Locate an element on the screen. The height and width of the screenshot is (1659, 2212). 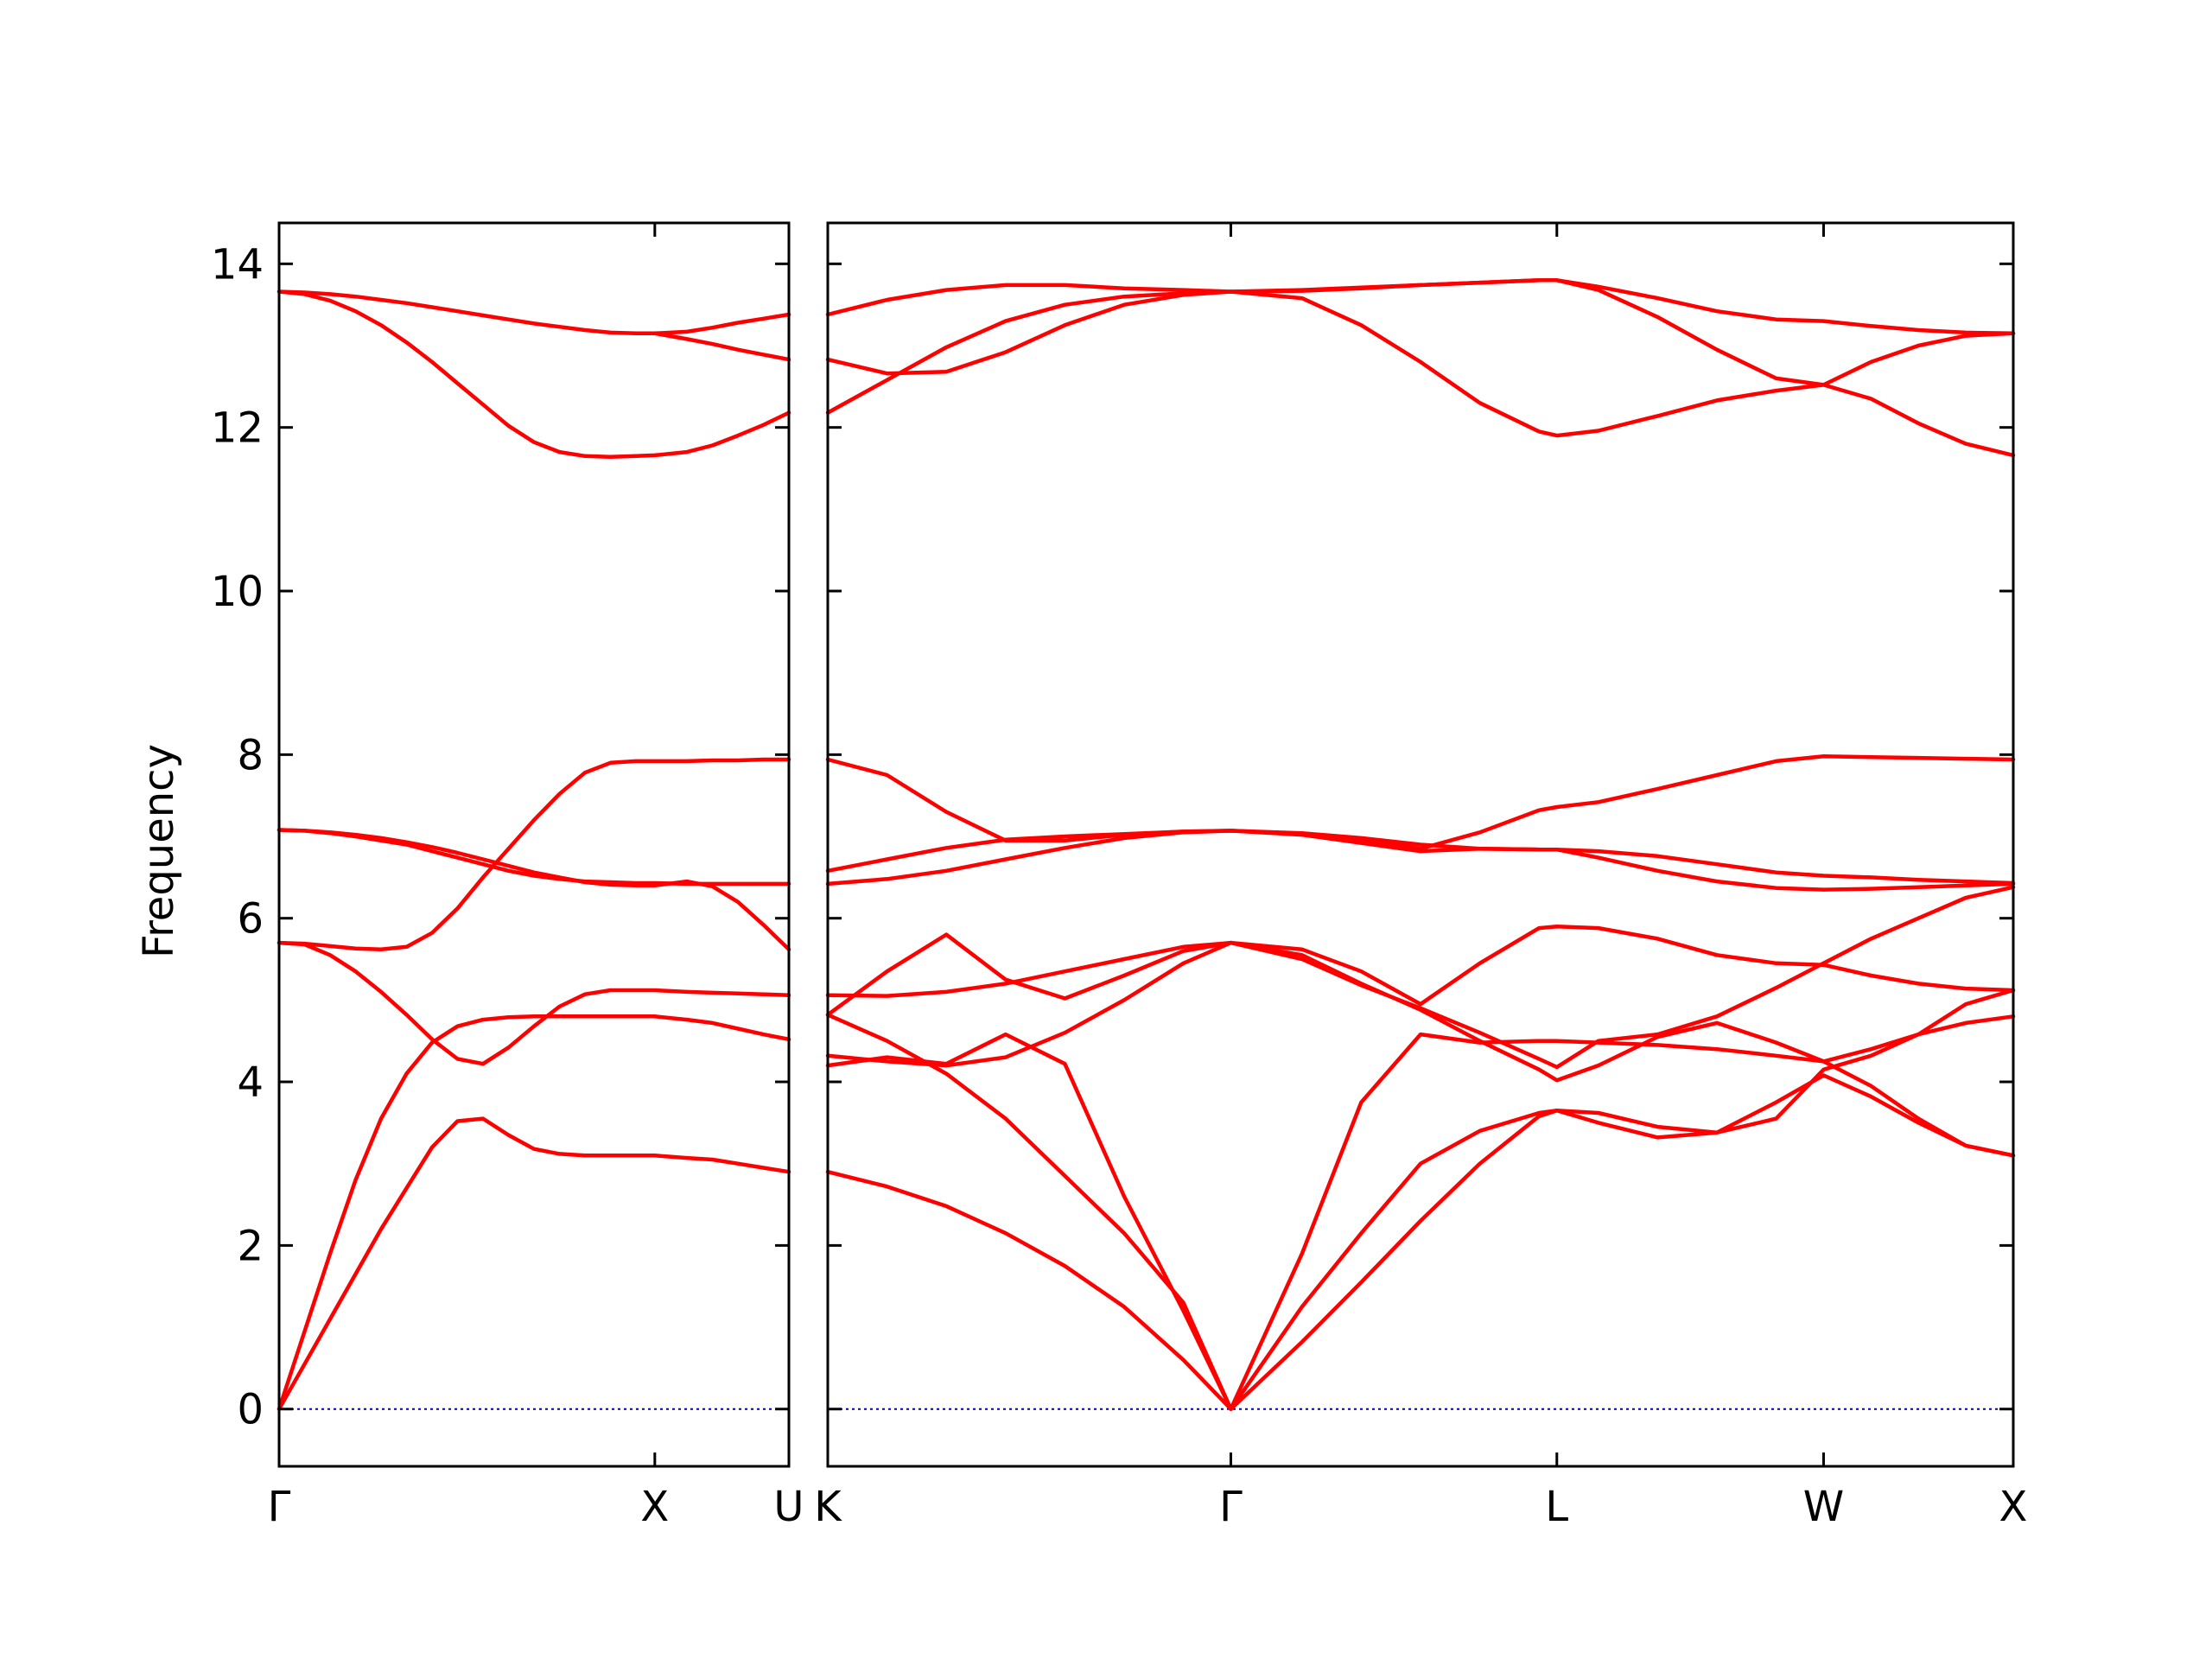
y-tick-label: 12 is located at coordinates (237, 428).